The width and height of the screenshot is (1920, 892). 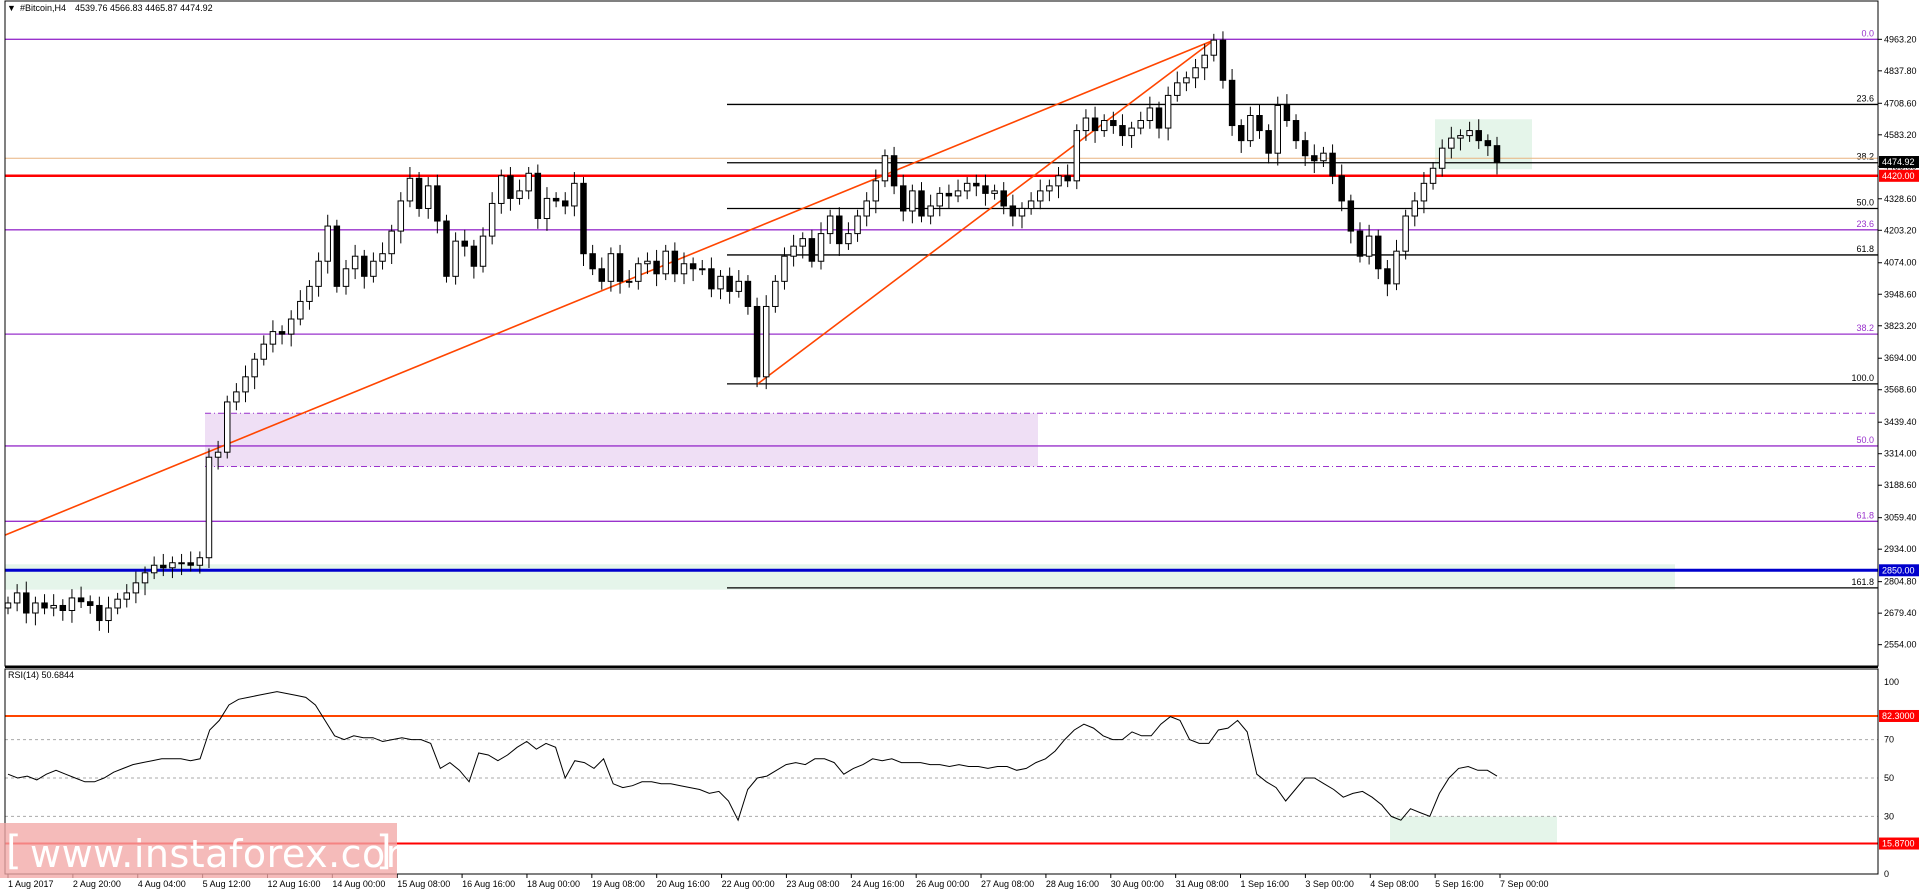 What do you see at coordinates (1072, 884) in the screenshot?
I see `time-tick-label: 28 Aug 16:00` at bounding box center [1072, 884].